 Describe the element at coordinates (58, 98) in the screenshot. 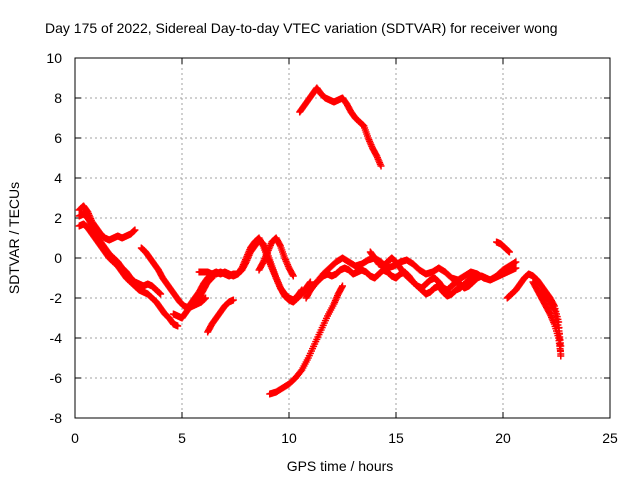

I see `y-tick-label: 8` at that location.